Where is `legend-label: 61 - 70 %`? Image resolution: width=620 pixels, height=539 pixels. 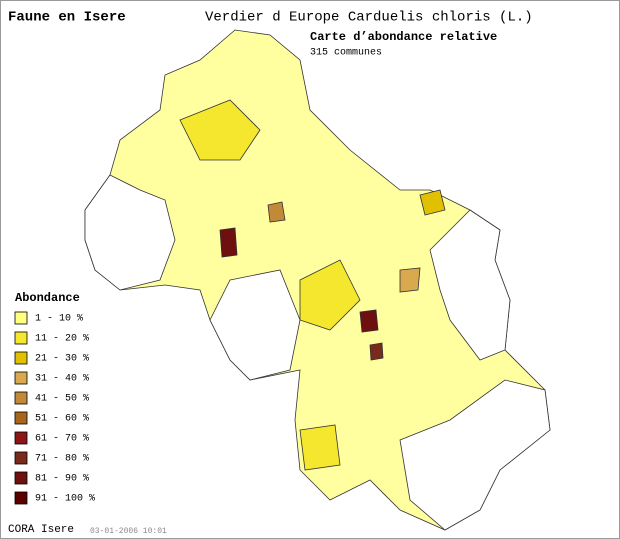
legend-label: 61 - 70 % is located at coordinates (62, 439).